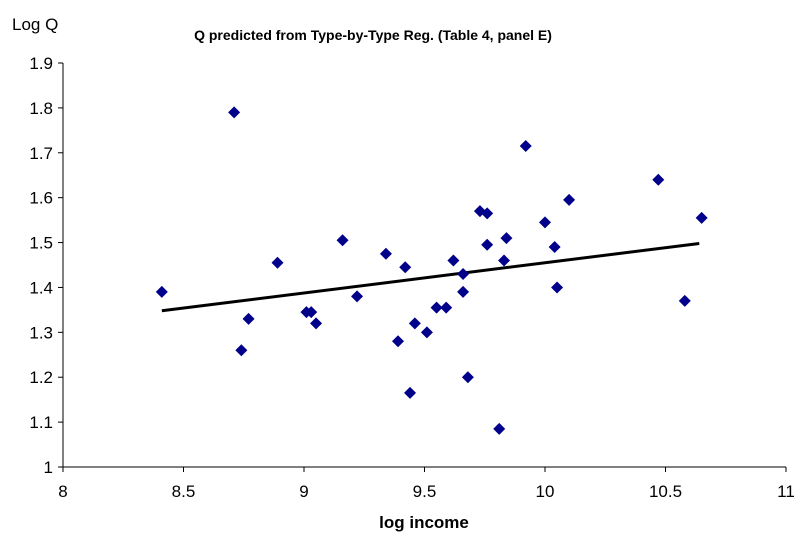  What do you see at coordinates (425, 491) in the screenshot?
I see `x-tick-label: 9.5` at bounding box center [425, 491].